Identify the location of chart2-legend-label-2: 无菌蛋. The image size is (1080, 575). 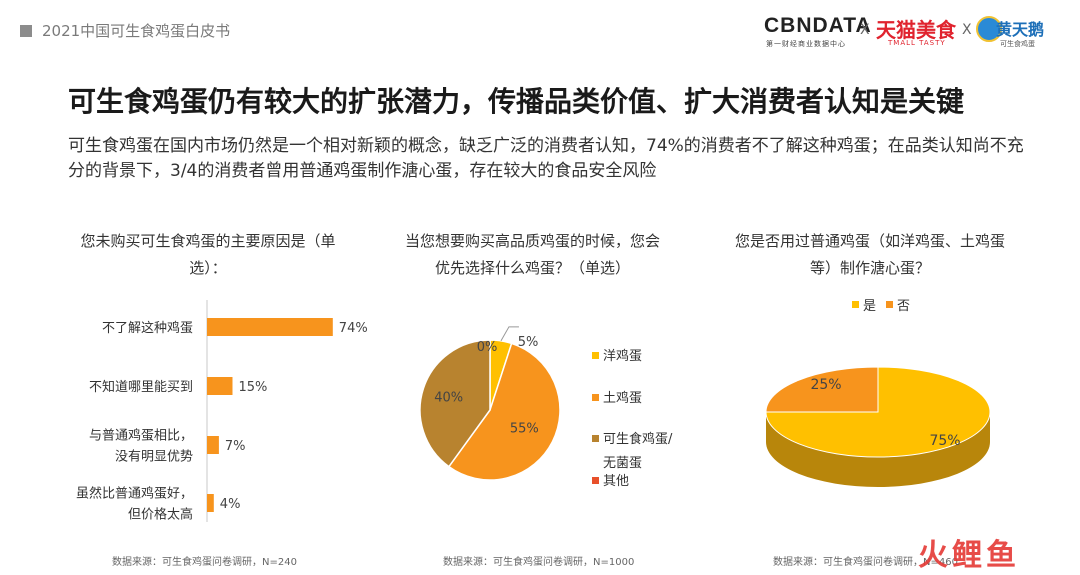
(622, 463).